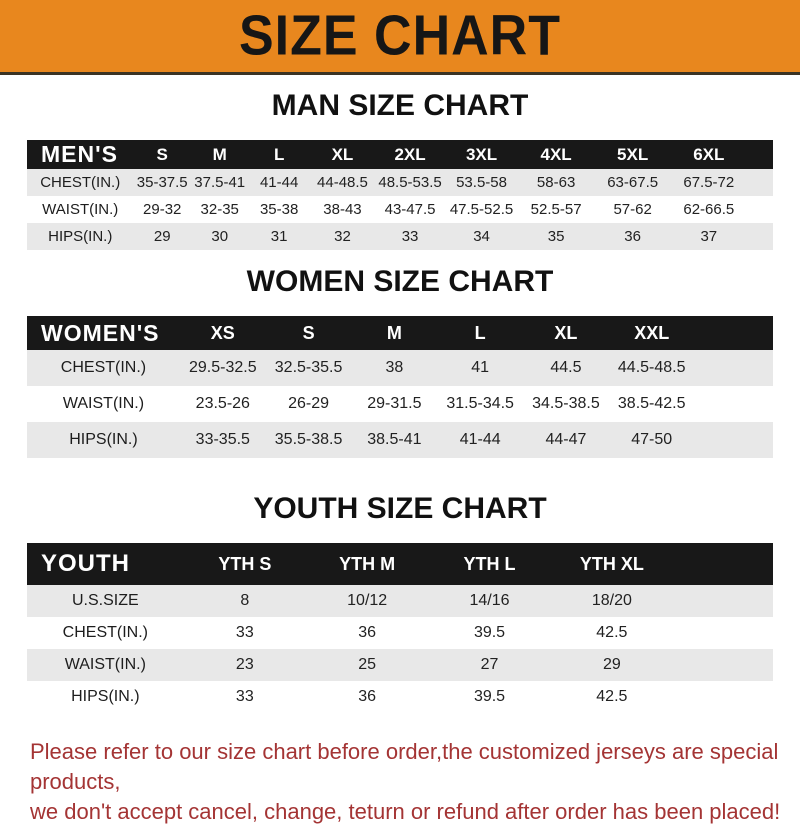 The width and height of the screenshot is (800, 827). I want to click on value-cell: 27, so click(489, 664).